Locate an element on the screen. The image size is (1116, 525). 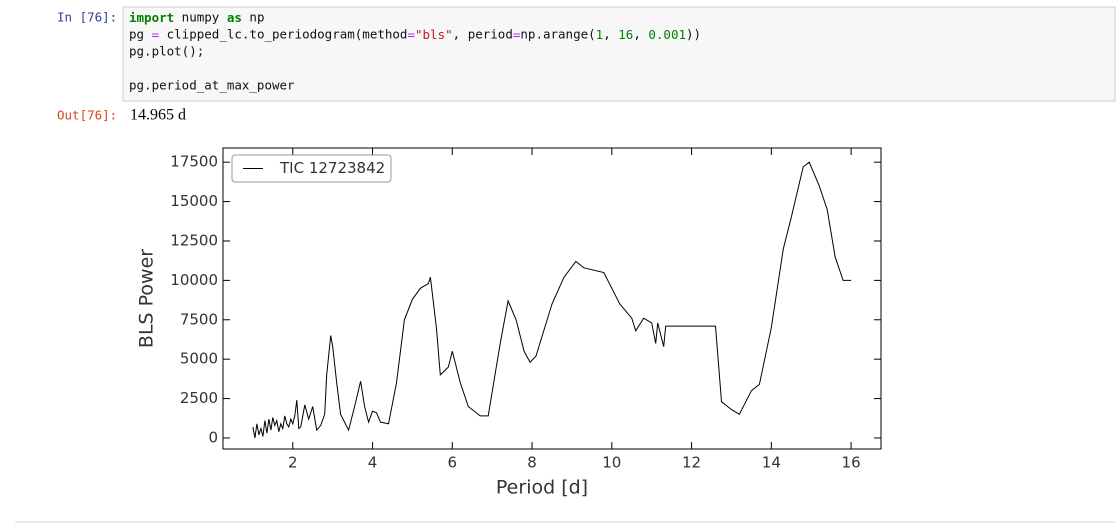
x-tick-label: 16 is located at coordinates (851, 463).